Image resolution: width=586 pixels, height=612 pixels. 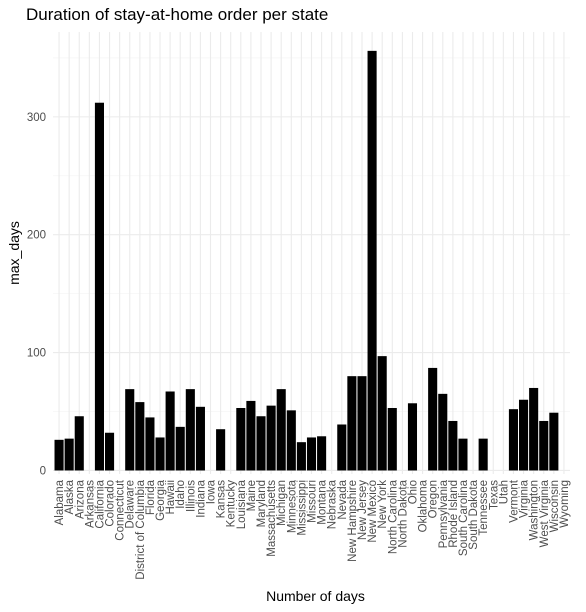 What do you see at coordinates (111, 503) in the screenshot?
I see `x-tick-label: Colorado` at bounding box center [111, 503].